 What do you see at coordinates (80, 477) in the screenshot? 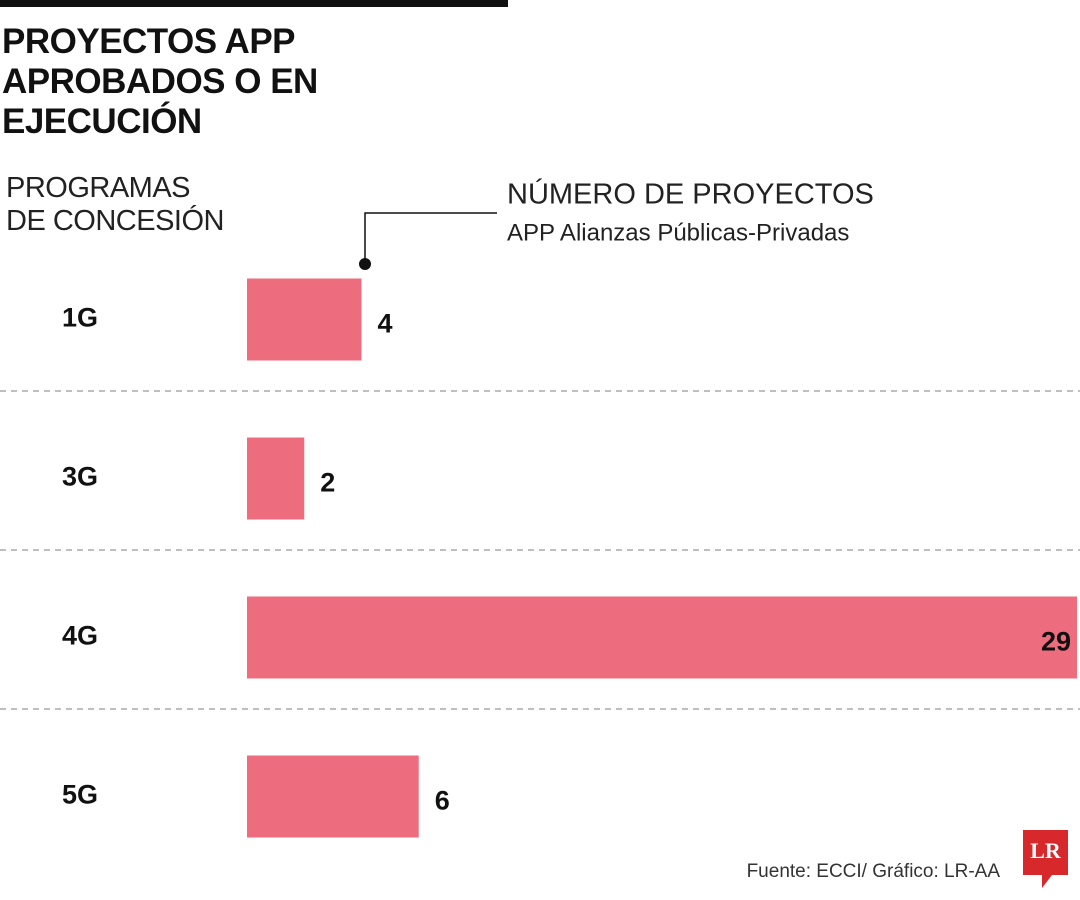
I see `category-label: 3G` at bounding box center [80, 477].